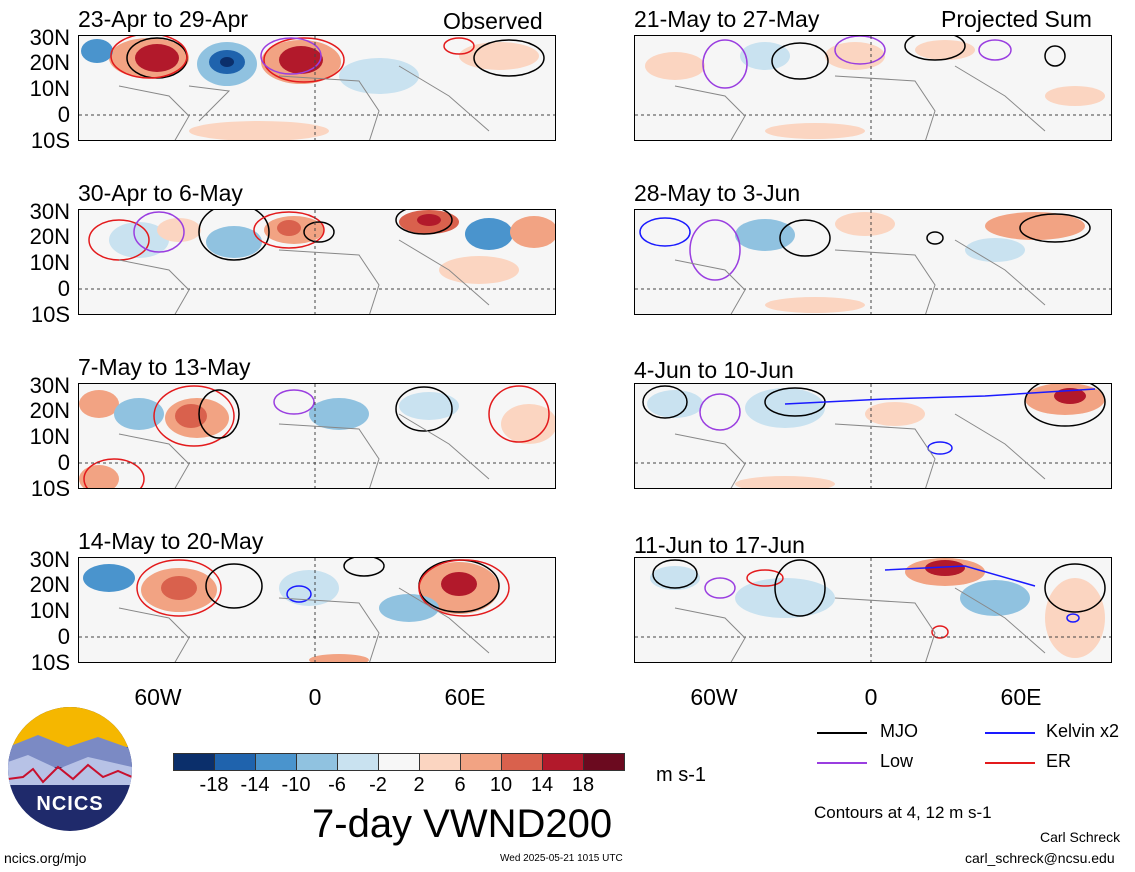  What do you see at coordinates (899, 731) in the screenshot?
I see `legend-mjo-label: MJO` at bounding box center [899, 731].